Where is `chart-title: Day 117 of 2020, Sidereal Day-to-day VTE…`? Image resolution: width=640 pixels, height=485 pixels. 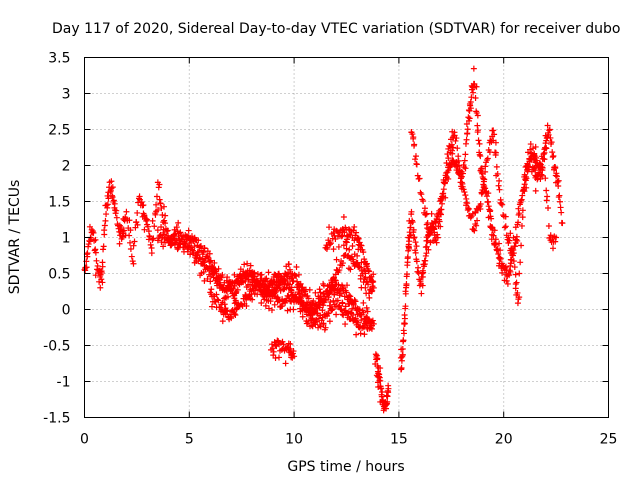
chart-title: Day 117 of 2020, Sidereal Day-to-day VTE… is located at coordinates (336, 29).